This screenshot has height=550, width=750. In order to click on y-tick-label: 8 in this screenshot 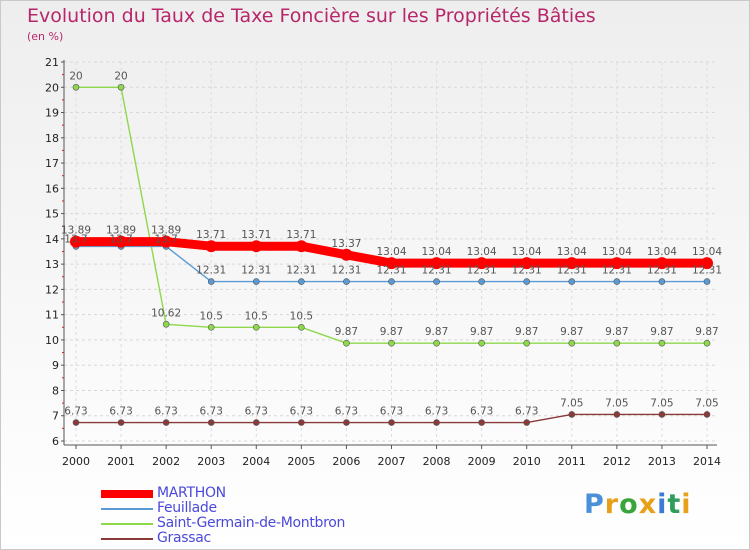, I will do `click(55, 390)`.